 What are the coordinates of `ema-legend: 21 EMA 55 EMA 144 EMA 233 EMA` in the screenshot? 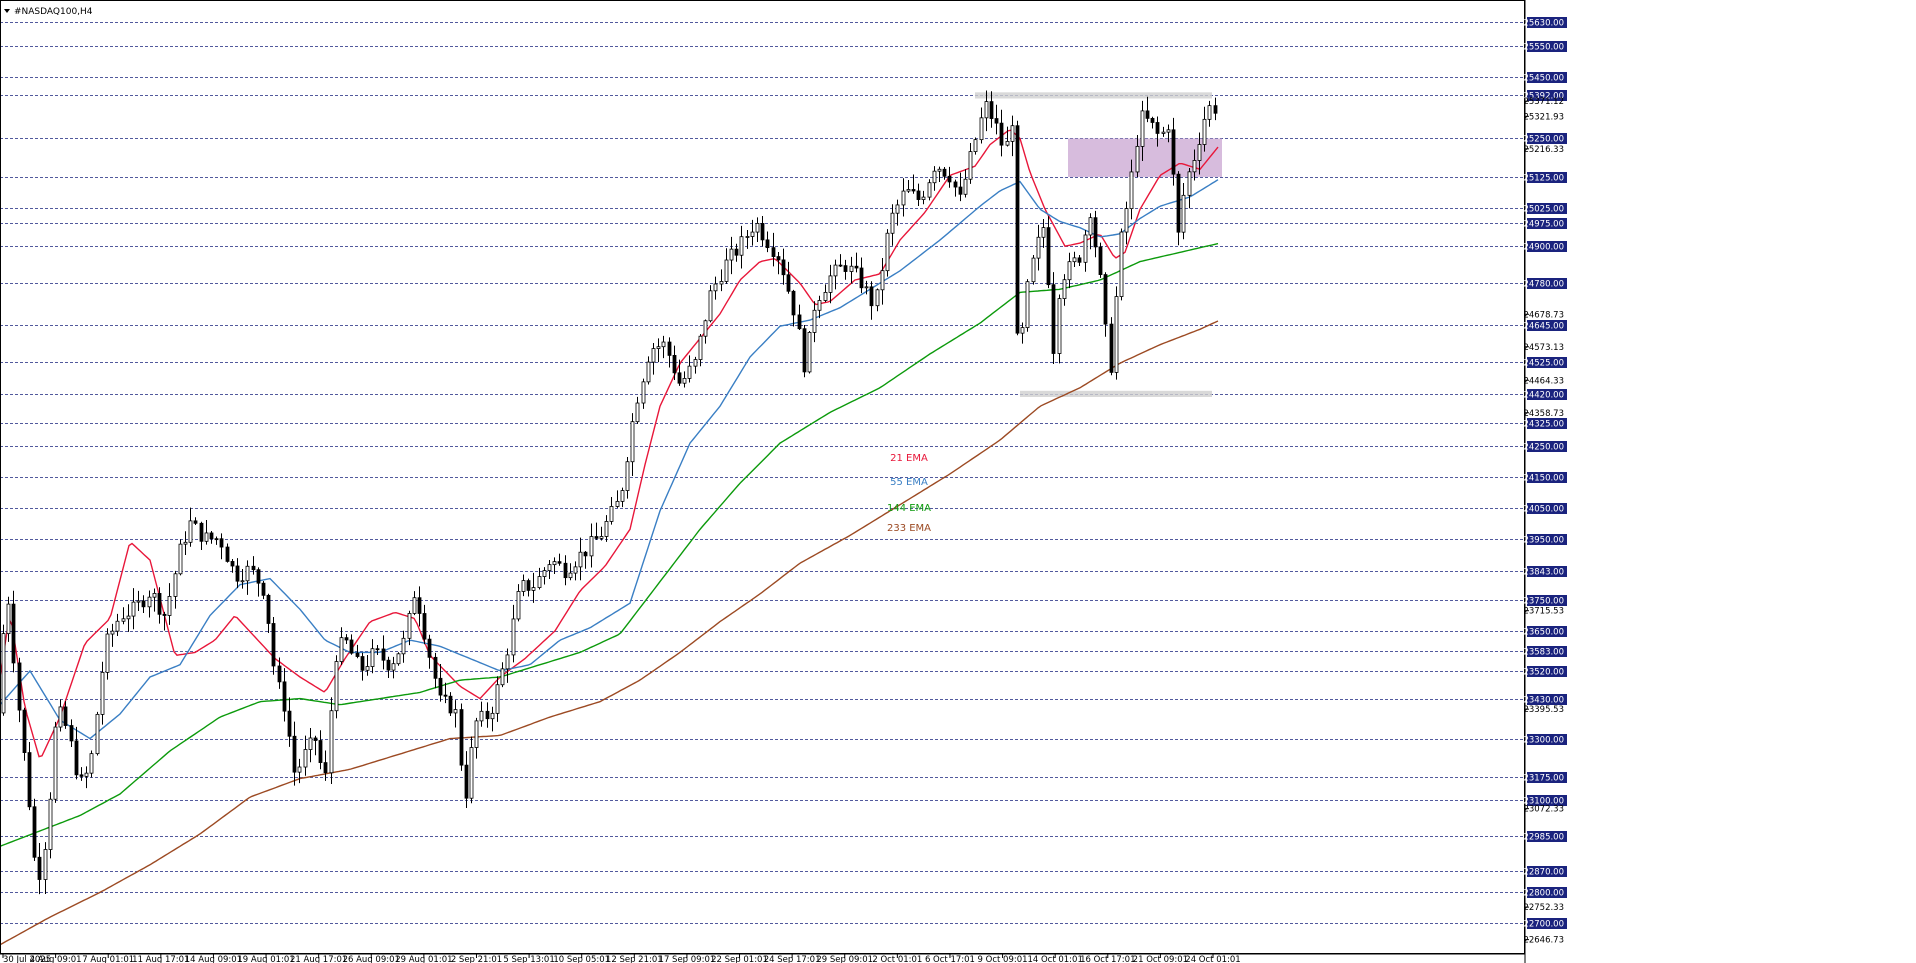 It's located at (909, 493).